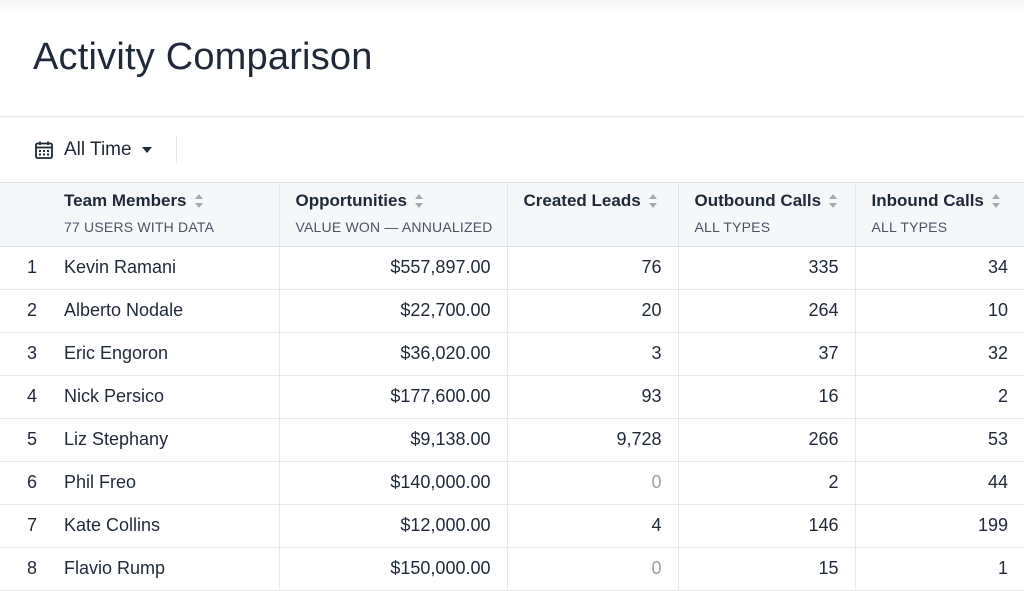  What do you see at coordinates (767, 215) in the screenshot?
I see `column-header-outbound-calls: Outbound Calls ALL TYPES` at bounding box center [767, 215].